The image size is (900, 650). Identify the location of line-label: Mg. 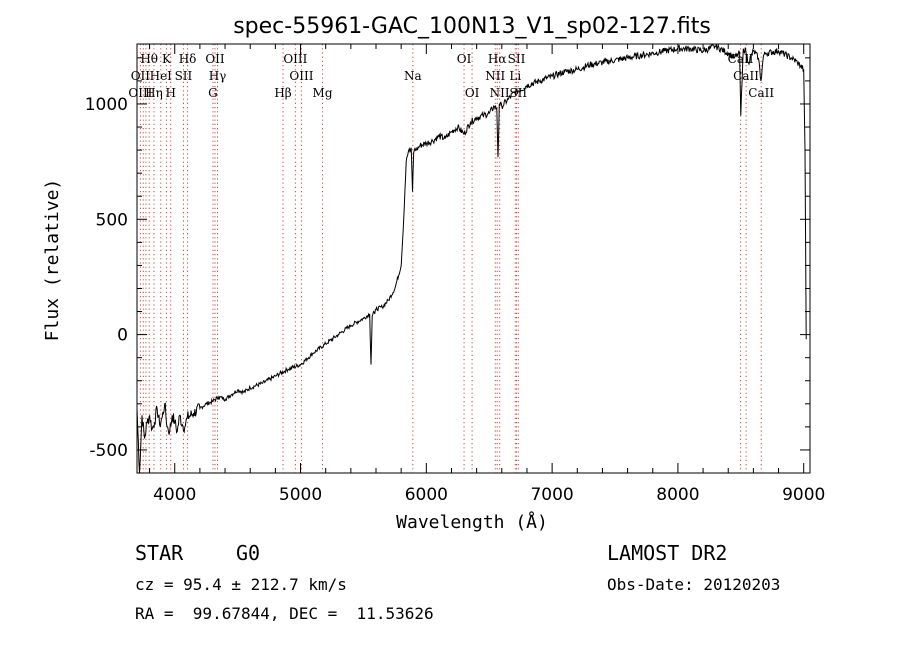
(323, 93).